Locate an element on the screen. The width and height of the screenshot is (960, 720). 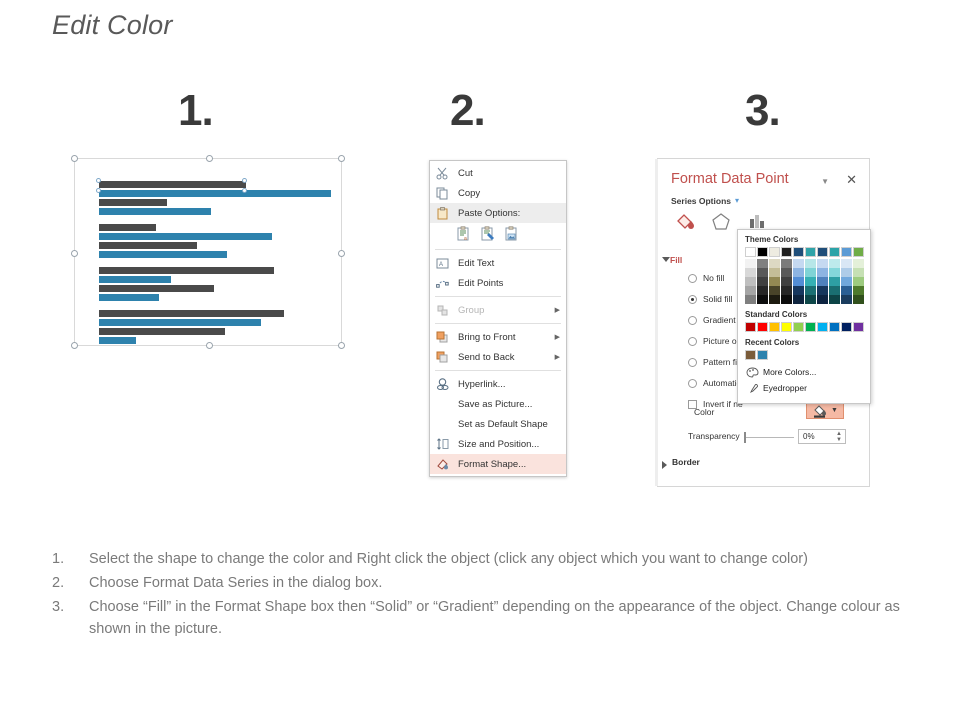
resize-handle-top-left is located at coordinates (74, 158).